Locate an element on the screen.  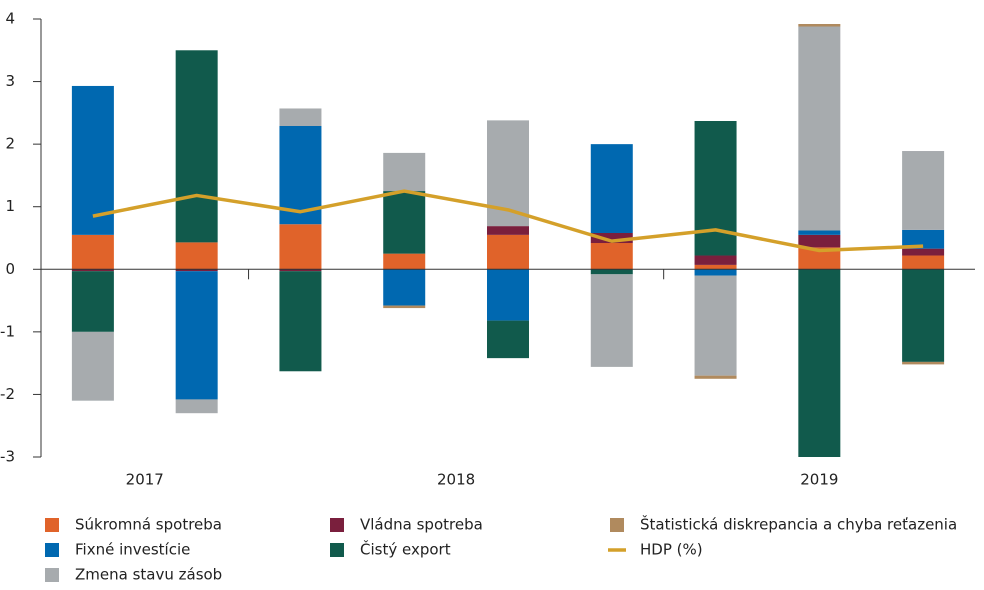
y-tick-label: 2 is located at coordinates (10, 144).